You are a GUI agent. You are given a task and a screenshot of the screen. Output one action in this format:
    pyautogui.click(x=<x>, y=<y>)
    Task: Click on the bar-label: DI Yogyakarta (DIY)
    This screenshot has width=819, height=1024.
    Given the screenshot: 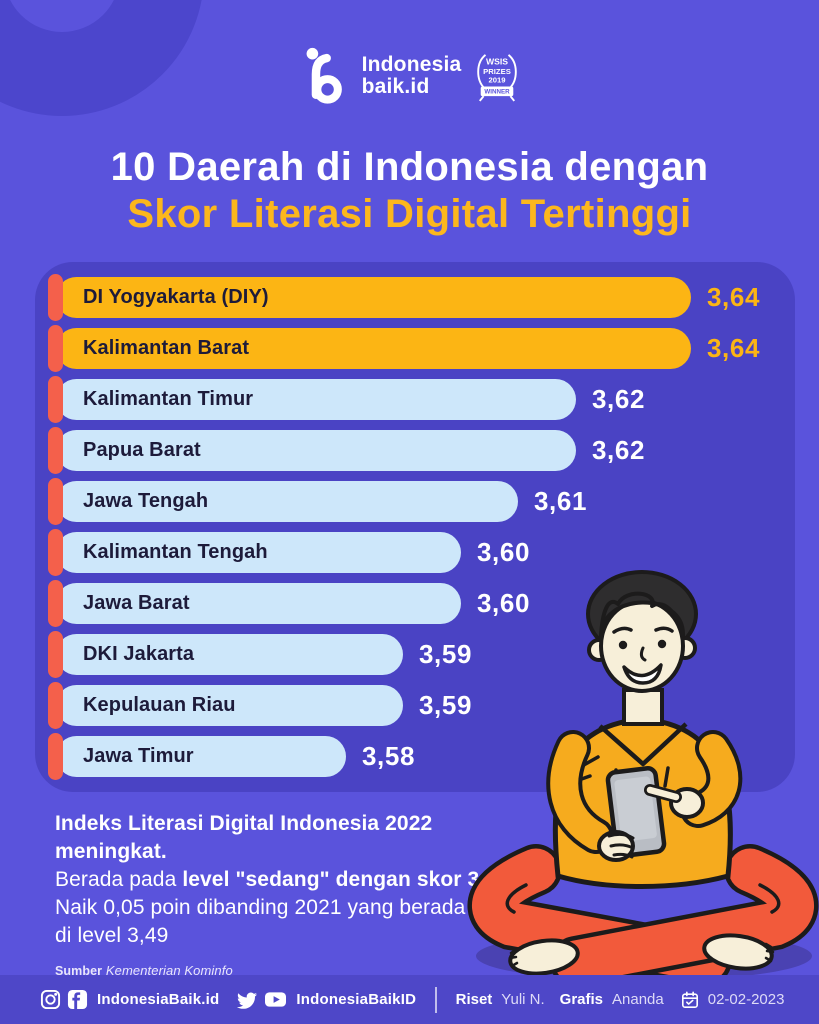 What is the action you would take?
    pyautogui.click(x=176, y=297)
    